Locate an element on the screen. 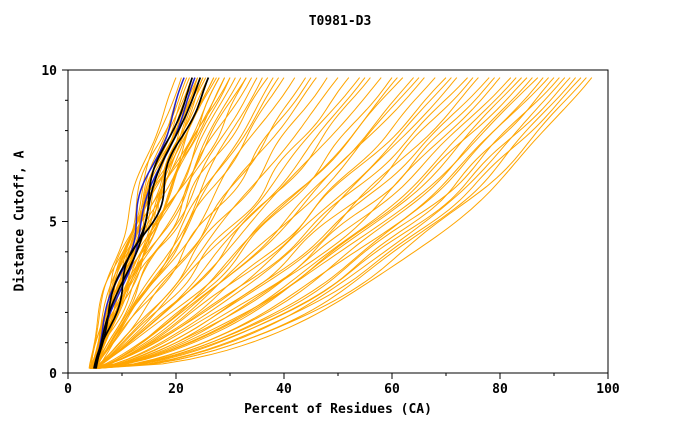  x-axis-label: Percent of Residues (CA) is located at coordinates (338, 409).